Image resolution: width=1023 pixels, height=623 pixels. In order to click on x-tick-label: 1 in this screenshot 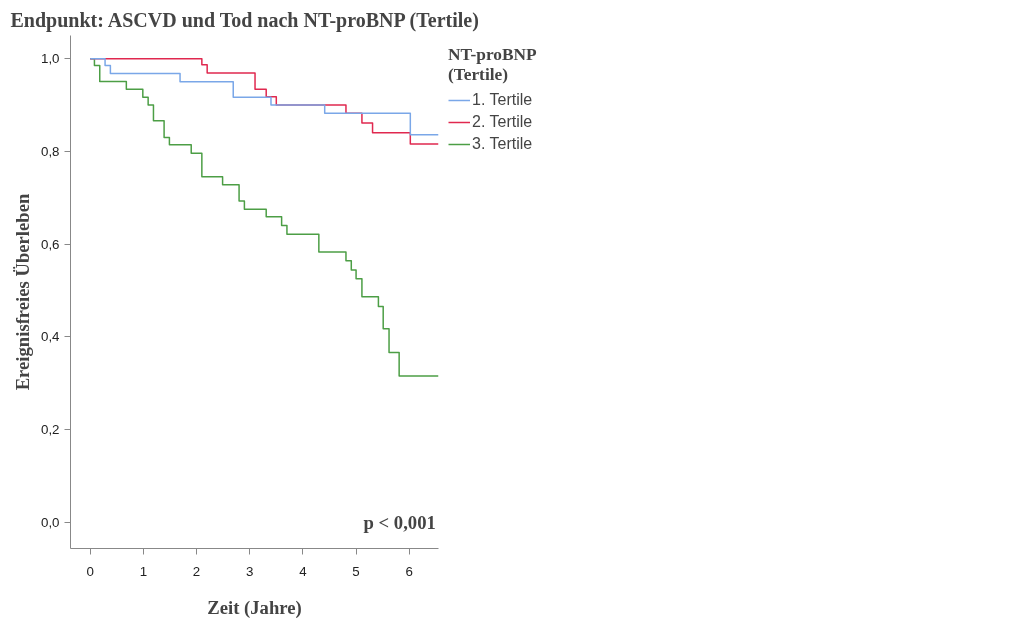, I will do `click(143, 571)`.